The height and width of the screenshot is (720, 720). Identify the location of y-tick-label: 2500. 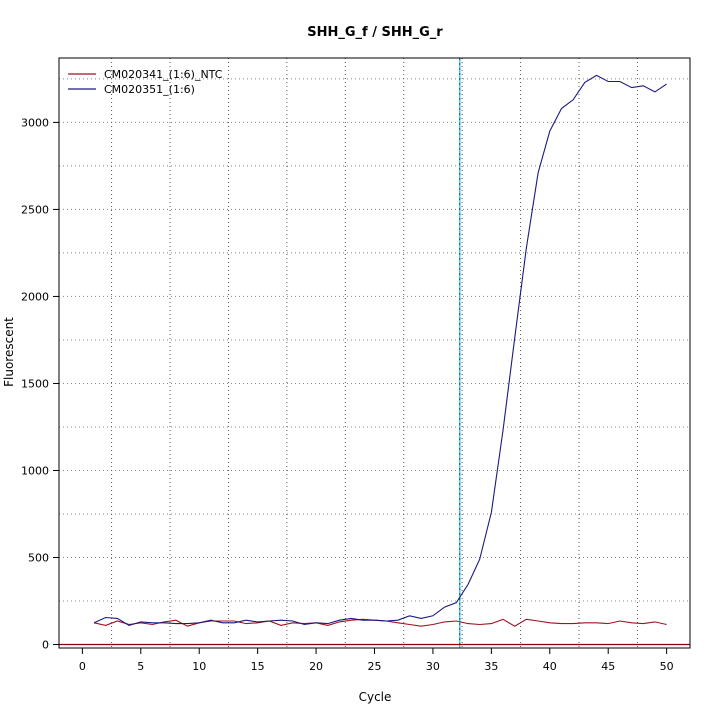
(35, 209).